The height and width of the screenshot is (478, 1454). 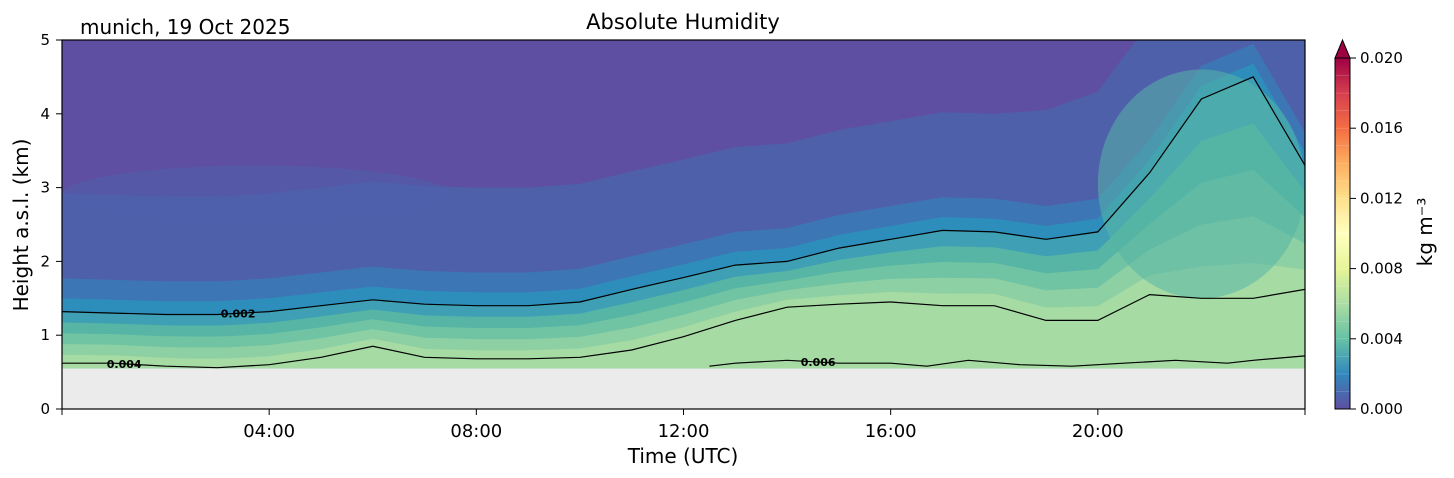 What do you see at coordinates (21, 225) in the screenshot?
I see `y-axis-label: Height a.s.l. (km)` at bounding box center [21, 225].